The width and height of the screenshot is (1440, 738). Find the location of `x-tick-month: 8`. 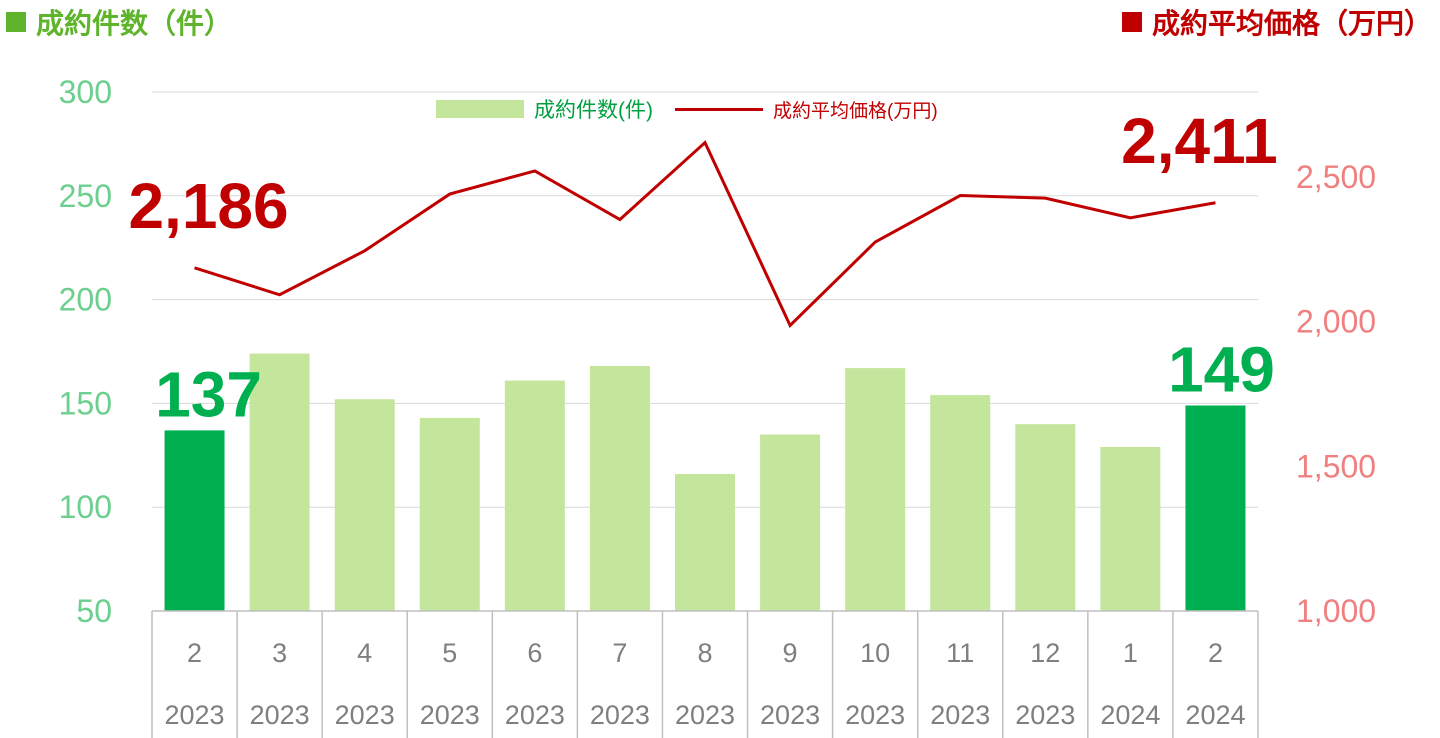

x-tick-month: 8 is located at coordinates (704, 653).